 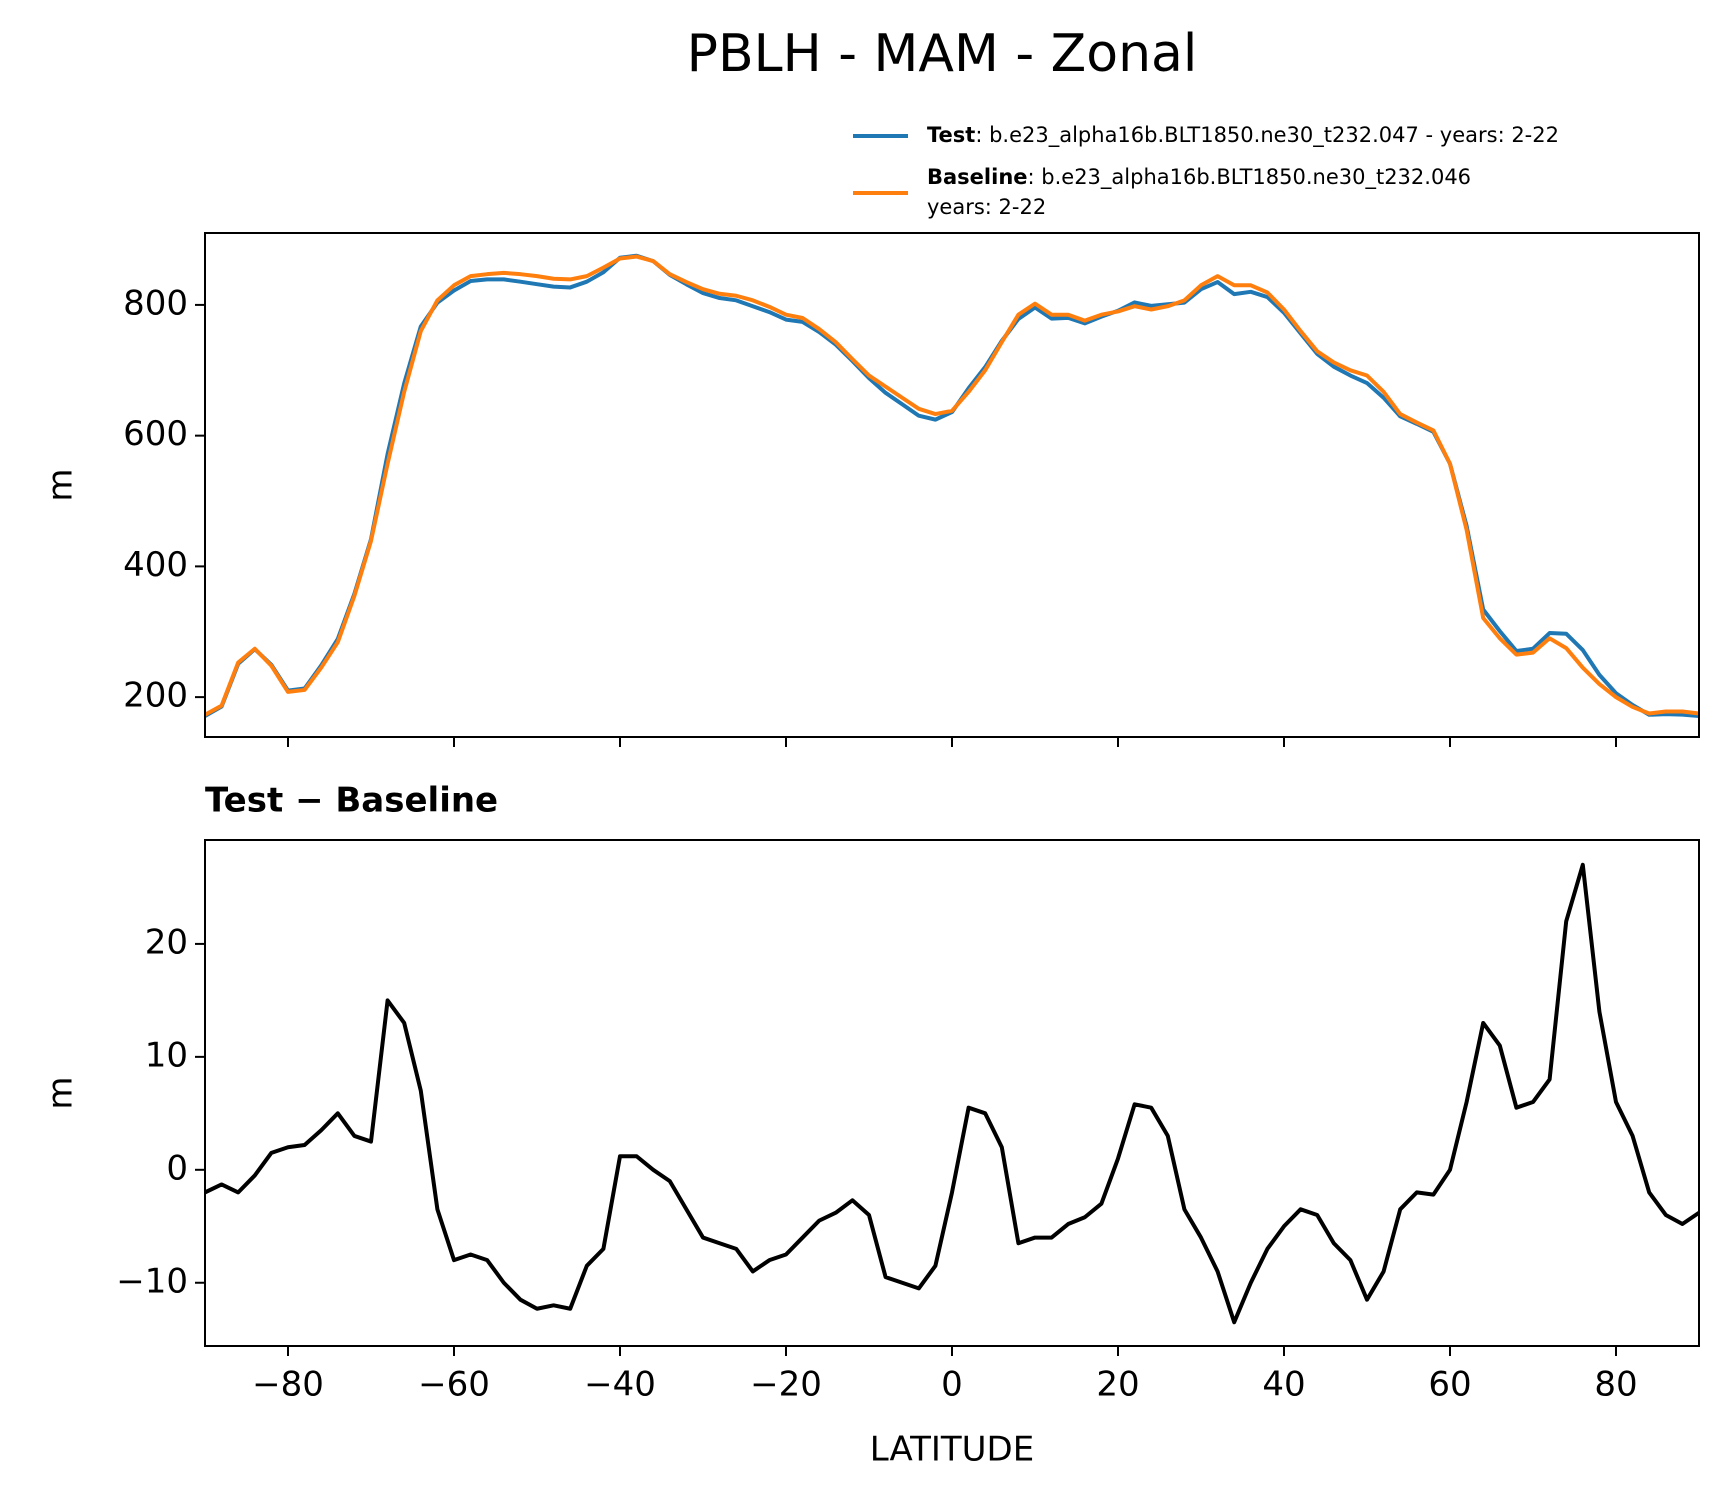 I want to click on y-tick-label: 10, so click(x=166, y=1055).